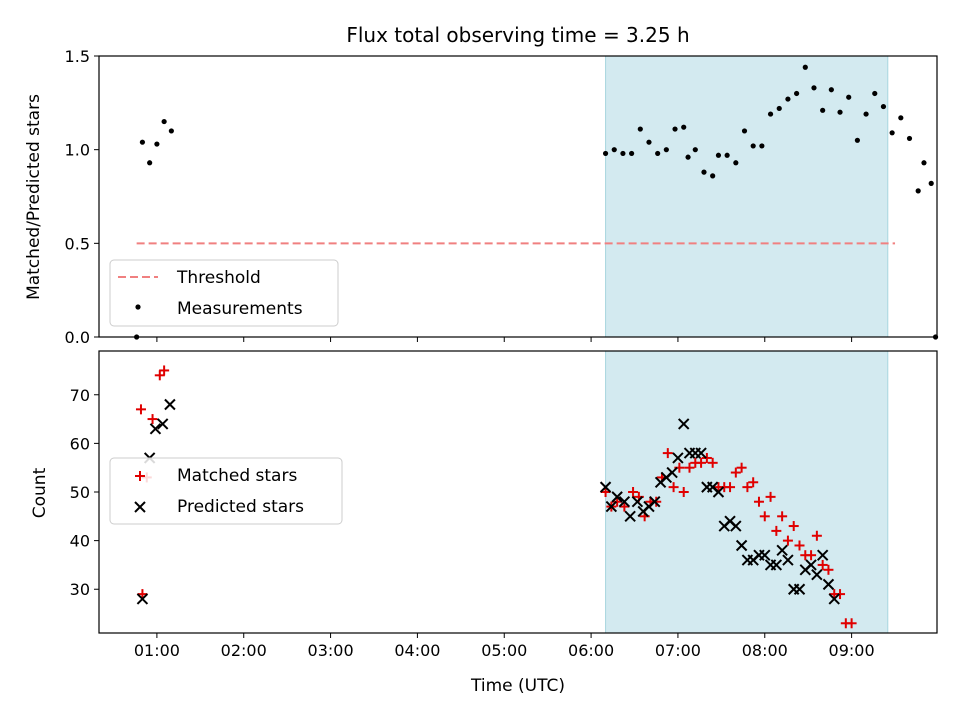  Describe the element at coordinates (80, 541) in the screenshot. I see `y-tick-label: 40` at that location.